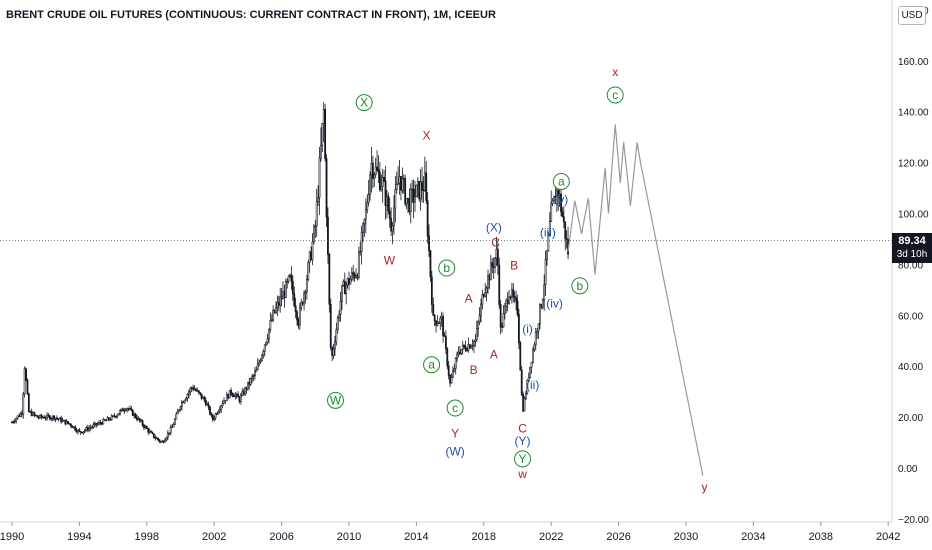  What do you see at coordinates (548, 232) in the screenshot?
I see `wave-label-text: (iii)` at bounding box center [548, 232].